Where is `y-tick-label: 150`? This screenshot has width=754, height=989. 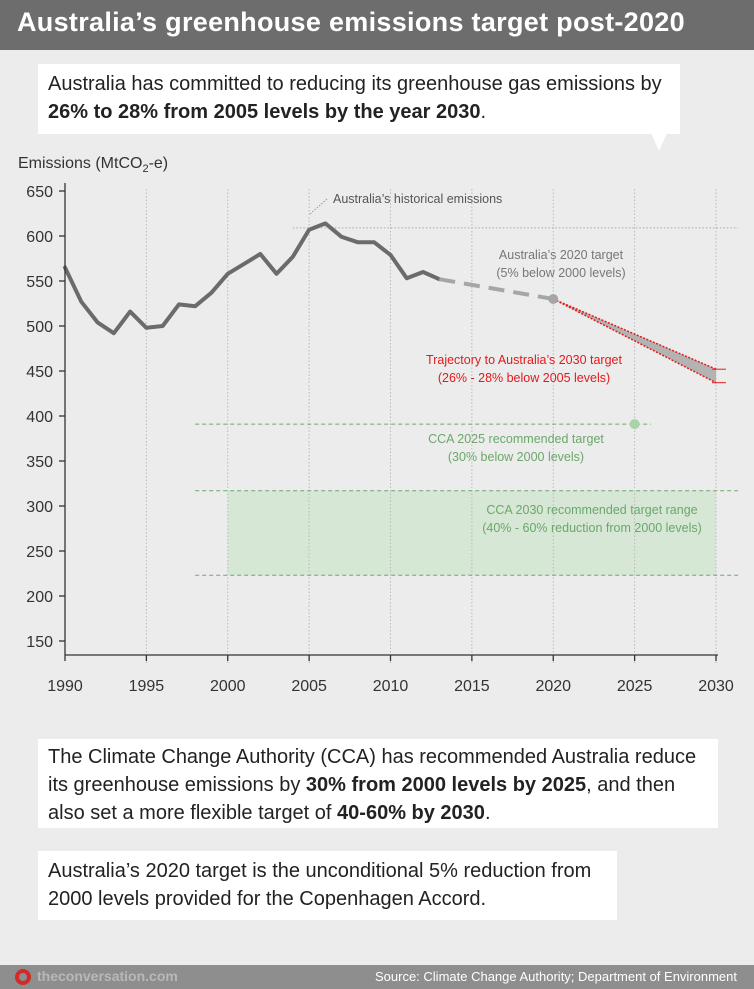
y-tick-label: 150 is located at coordinates (39, 642).